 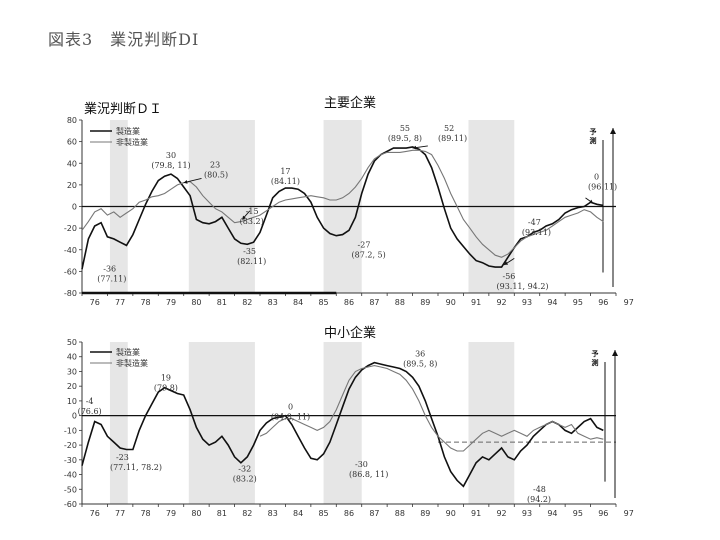 I want to click on chart-title: 主要企業, so click(x=350, y=103).